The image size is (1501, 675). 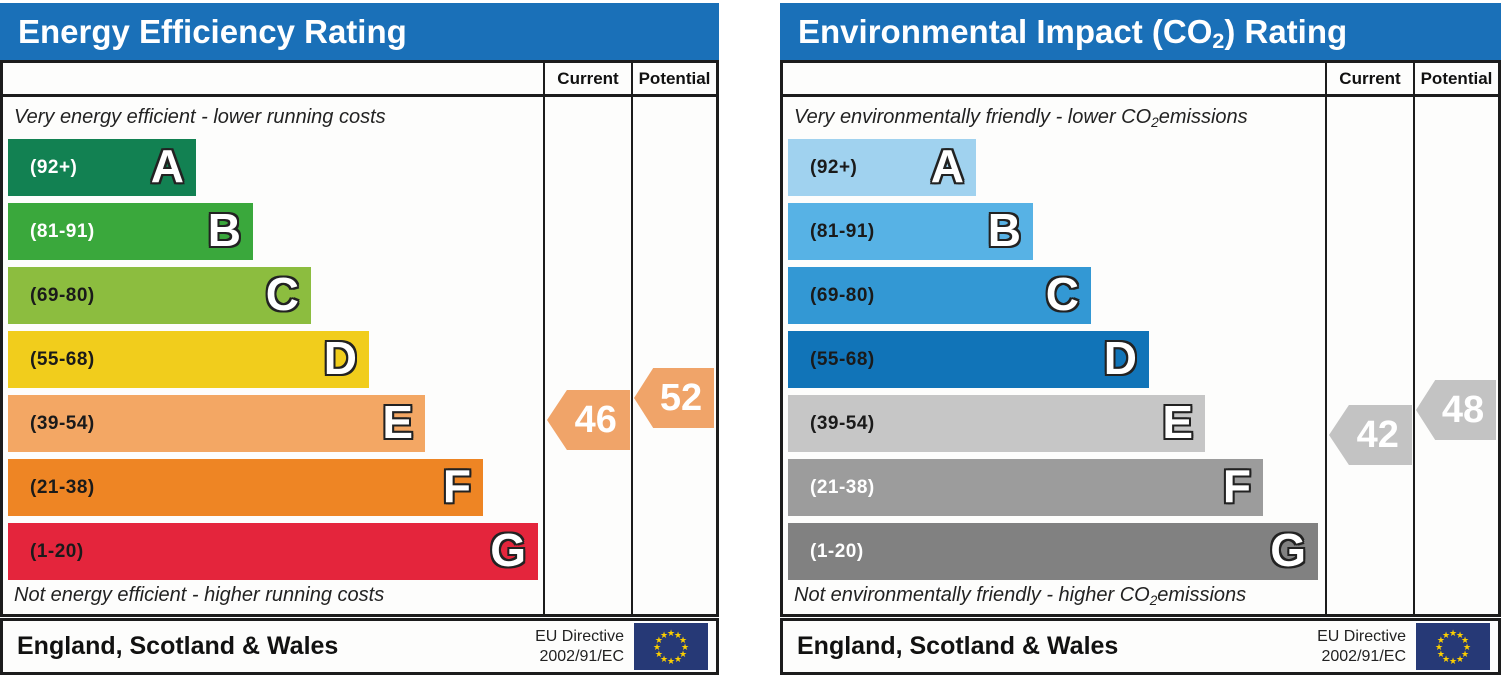 I want to click on band-b-letter: B, so click(x=224, y=229).